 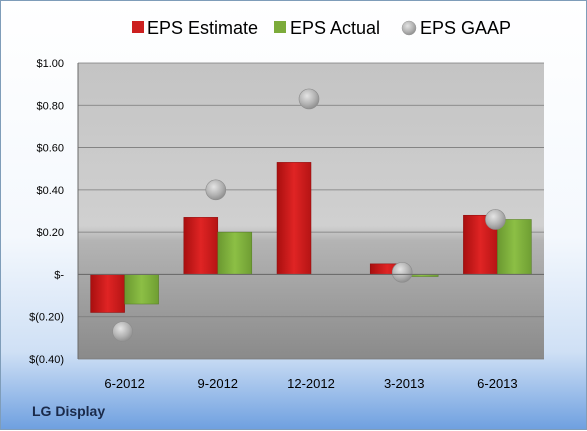 I want to click on legend-swatch-eps-estimate, so click(x=138, y=27).